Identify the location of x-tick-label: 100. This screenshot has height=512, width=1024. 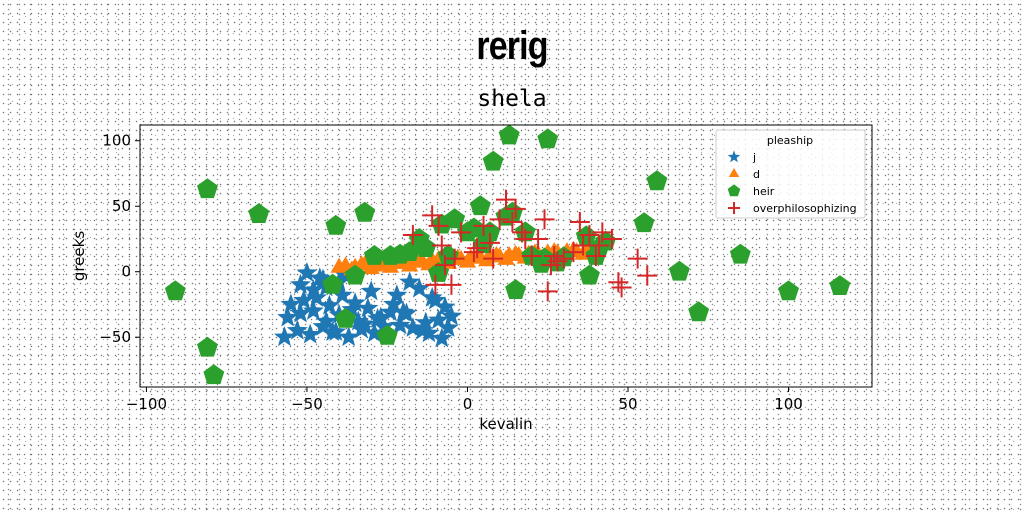
(788, 404).